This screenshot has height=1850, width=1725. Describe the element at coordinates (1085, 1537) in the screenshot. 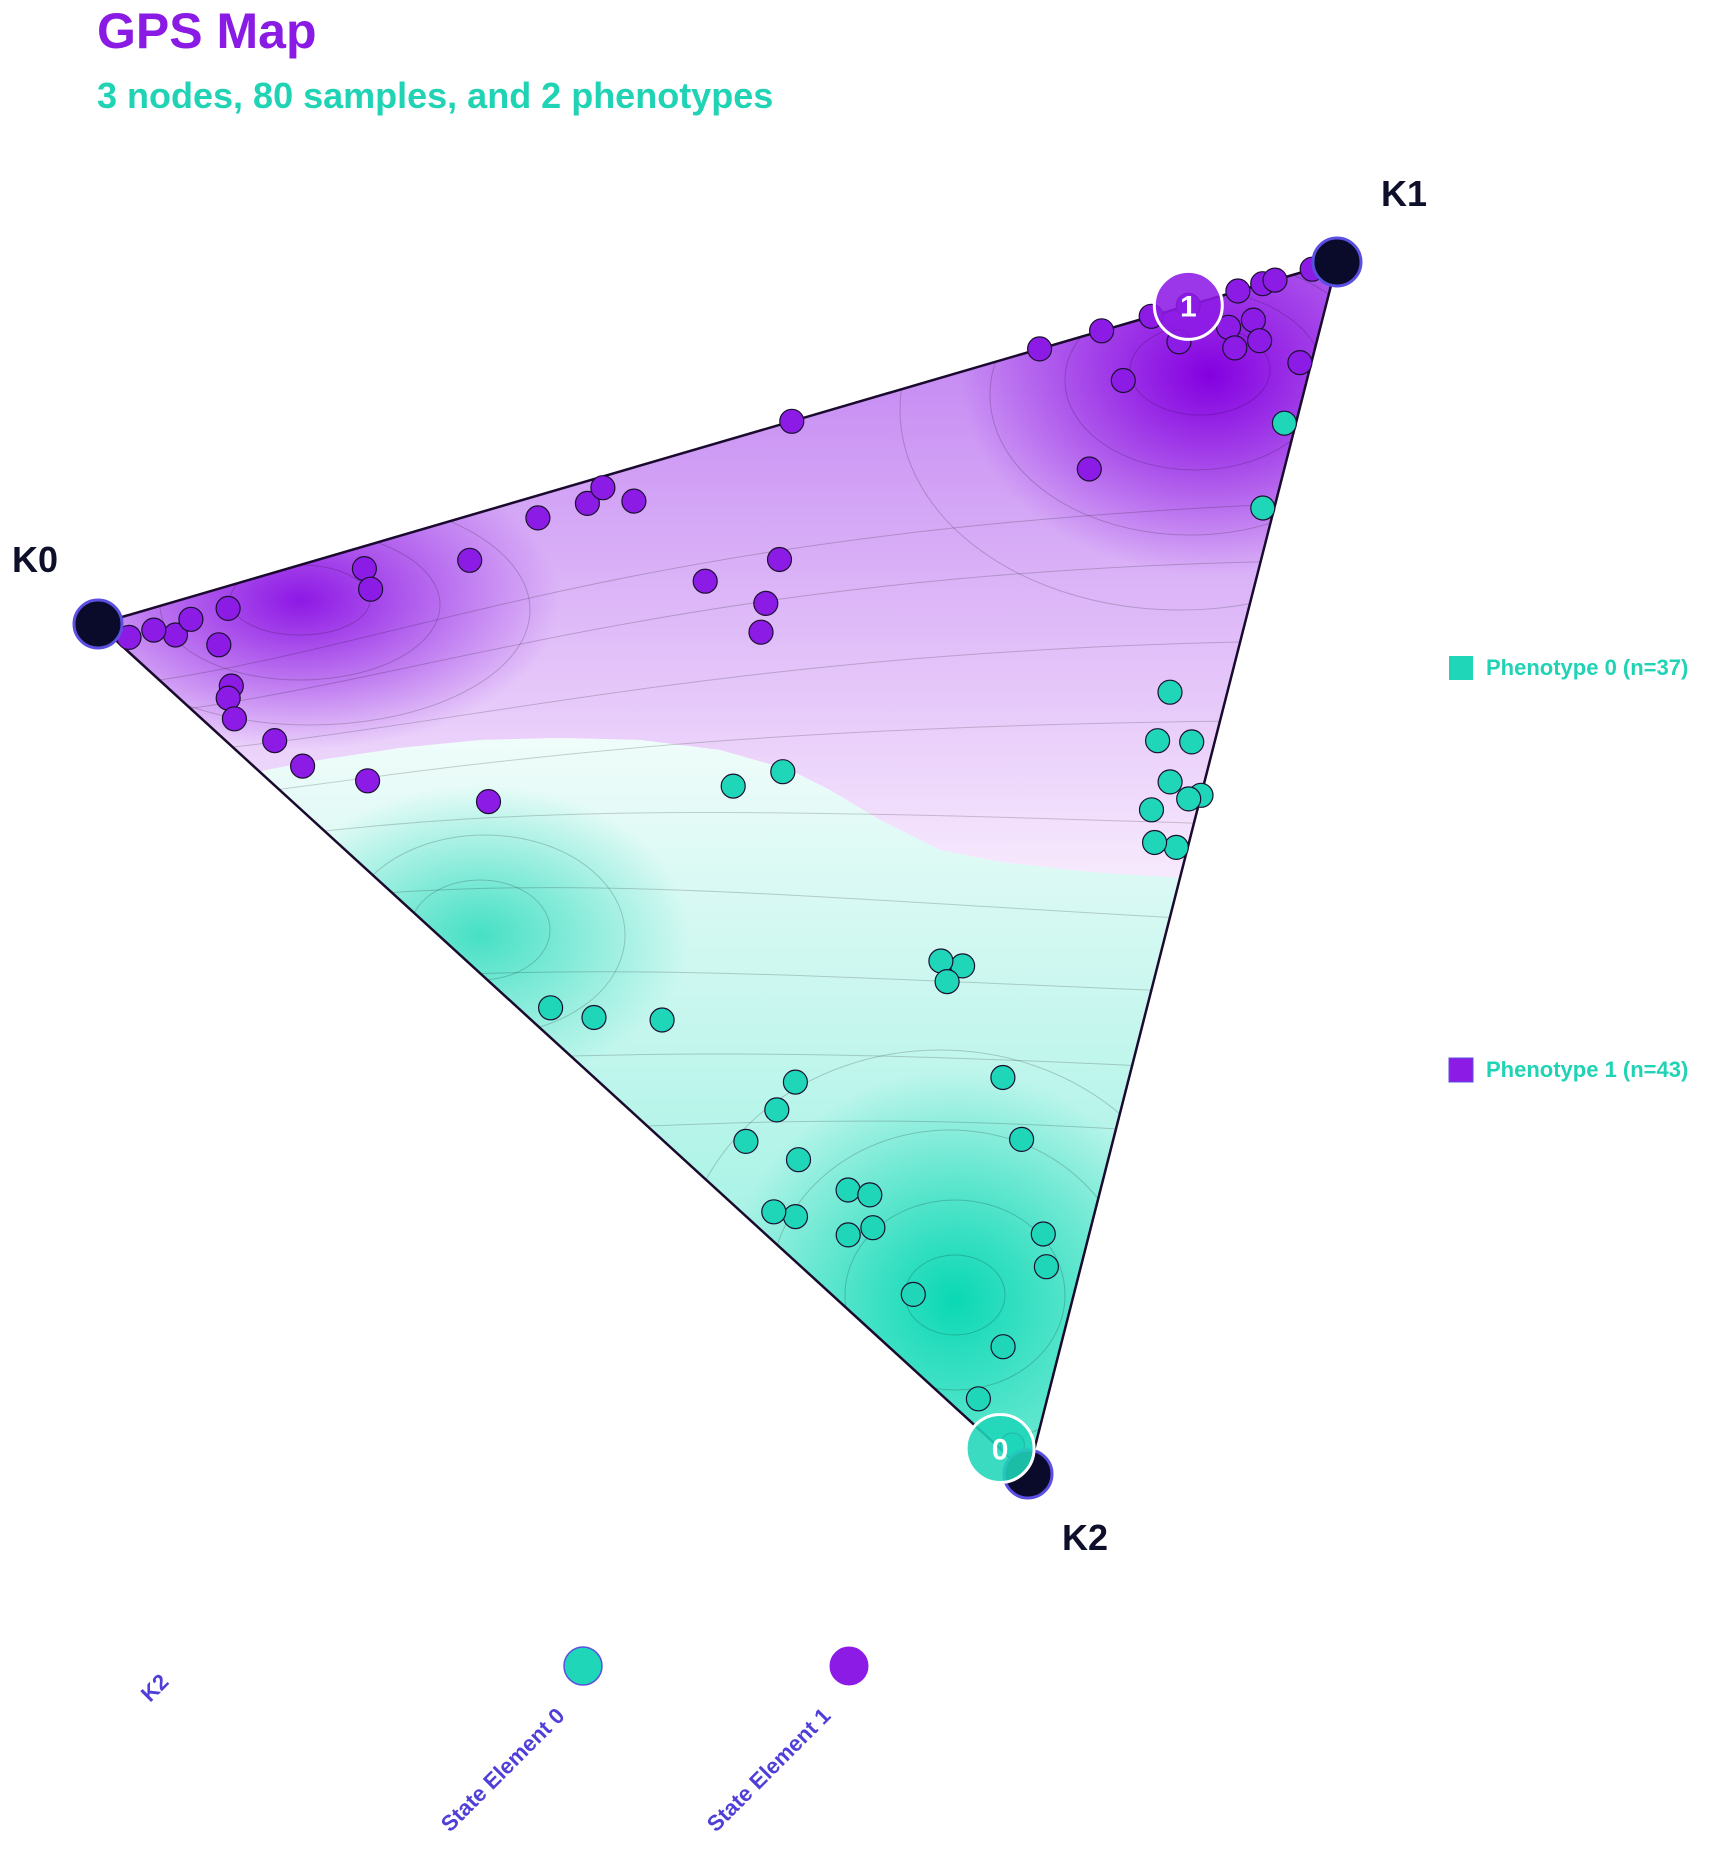

I see `vertex-label-k2: K2` at that location.